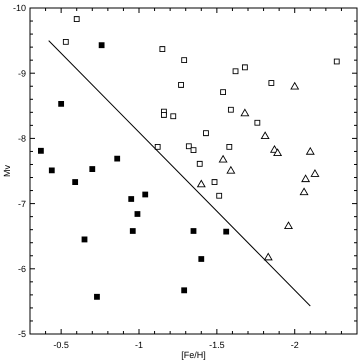  What do you see at coordinates (193, 355) in the screenshot?
I see `x-axis-title: [Fe/H]` at bounding box center [193, 355].